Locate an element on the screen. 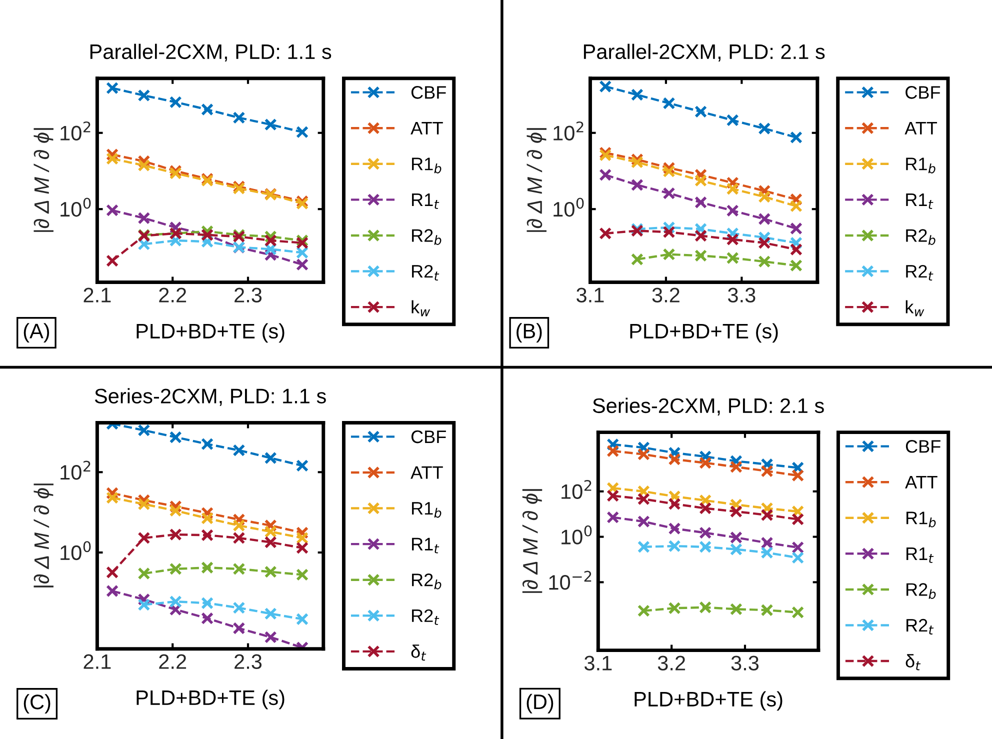 The width and height of the screenshot is (992, 739). text: (C) is located at coordinates (37, 704).